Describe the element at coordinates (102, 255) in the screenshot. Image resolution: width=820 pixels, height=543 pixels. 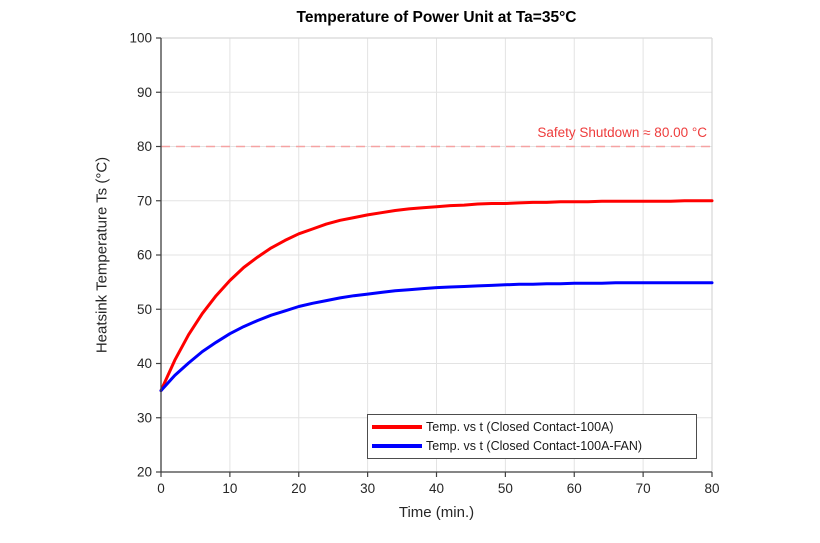
I see `y-axis-label-text: Heatsink Temperature Ts (°C)` at that location.